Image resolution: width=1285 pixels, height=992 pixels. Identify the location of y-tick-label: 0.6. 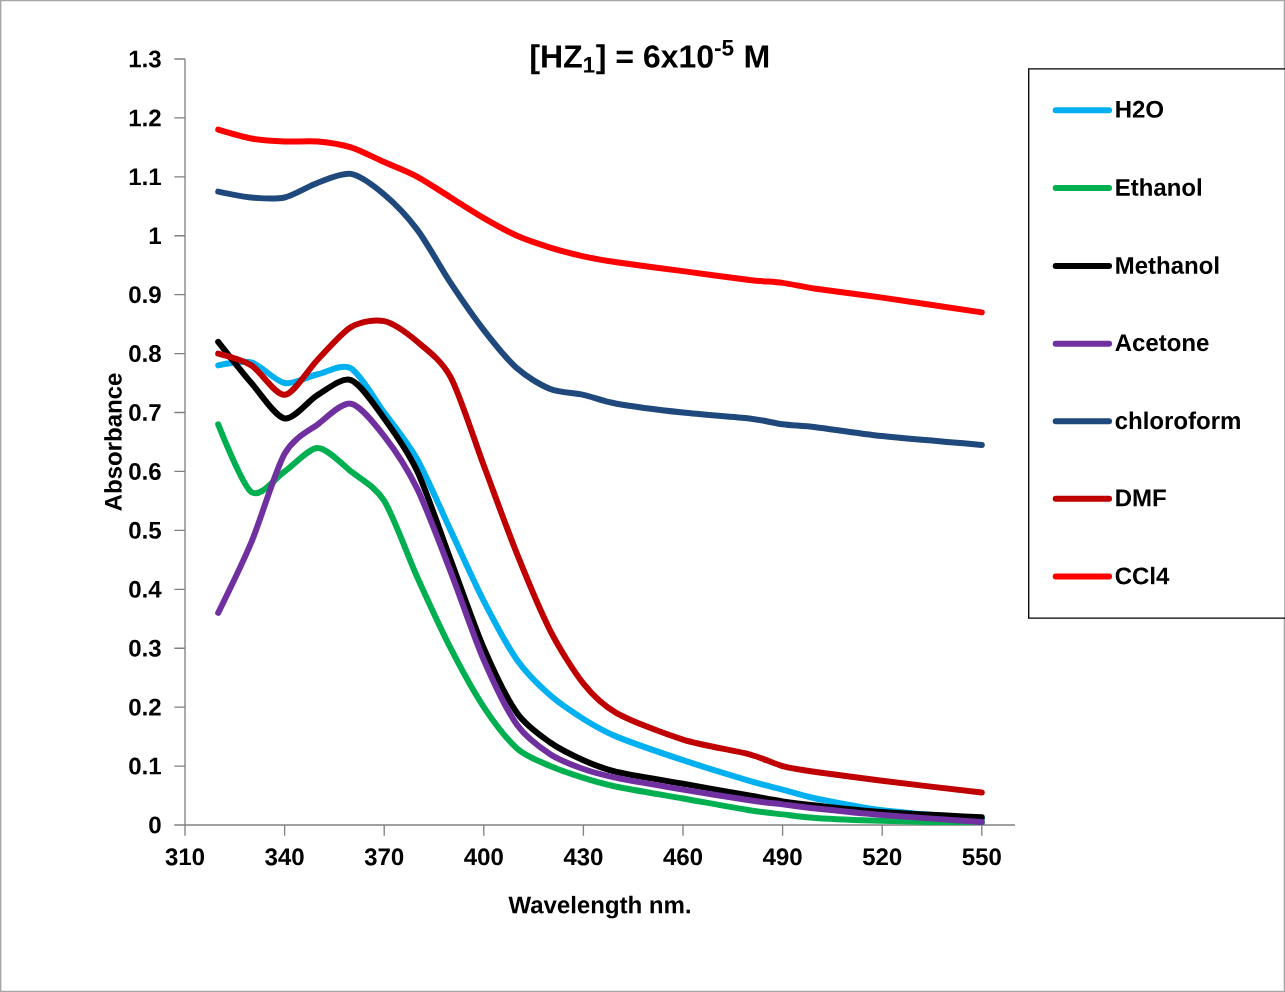
(145, 471).